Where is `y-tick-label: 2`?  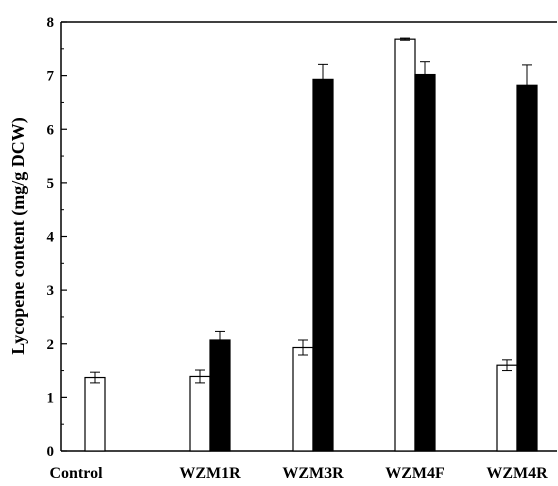 y-tick-label: 2 is located at coordinates (51, 345).